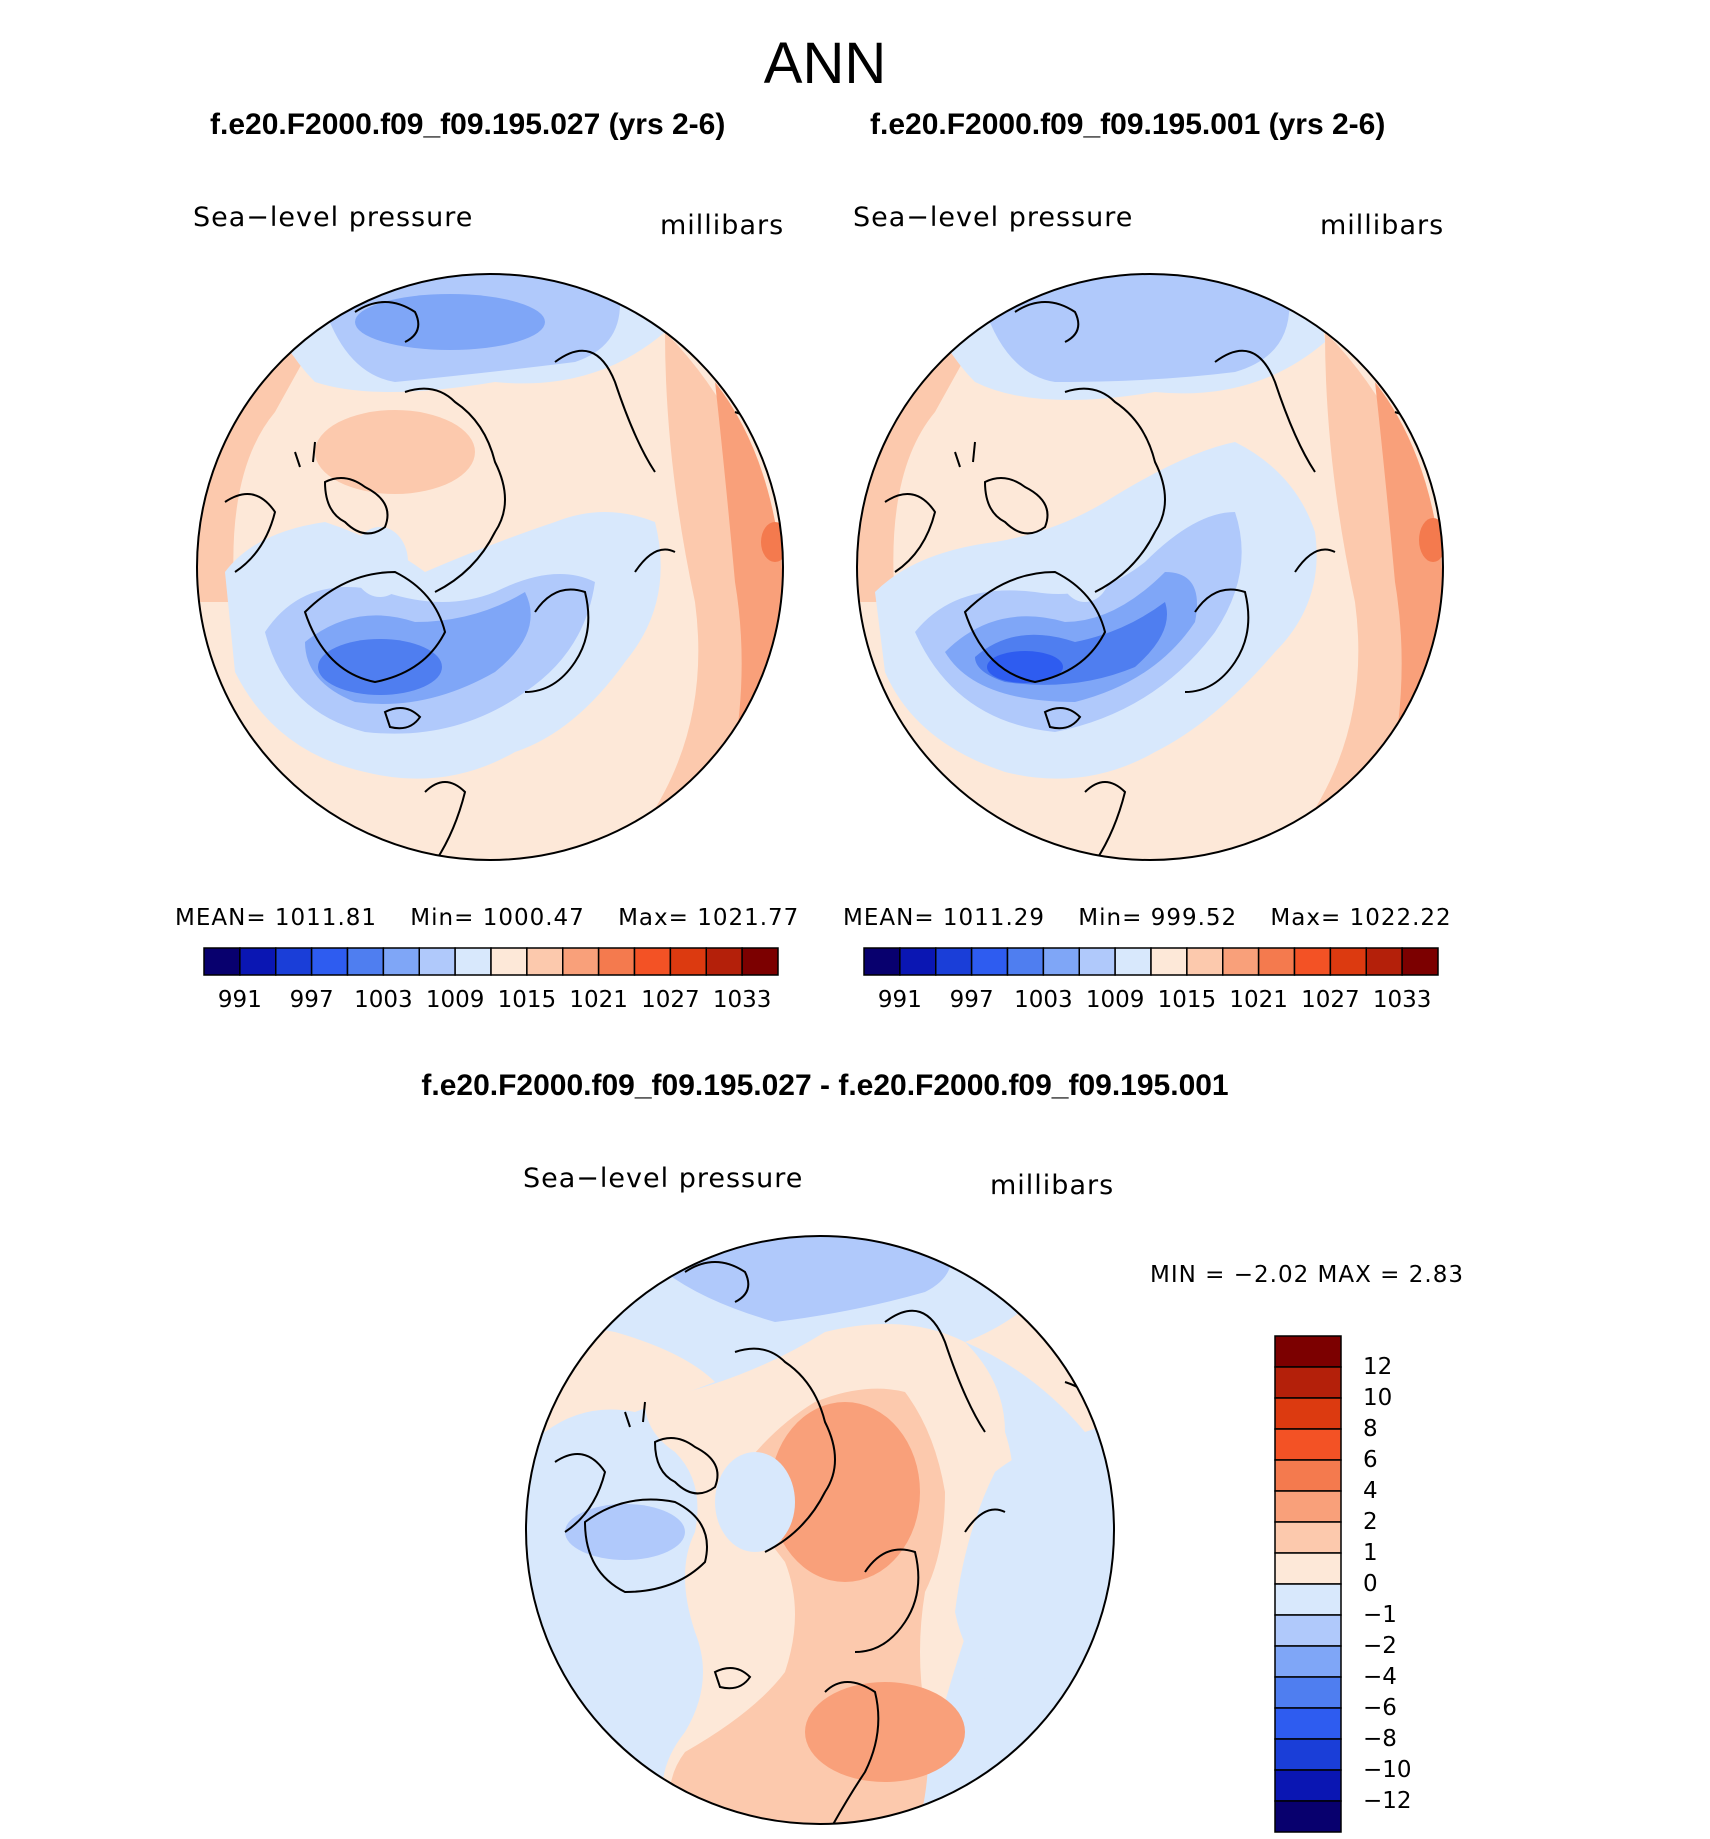 Image resolution: width=1710 pixels, height=1839 pixels. Describe the element at coordinates (653, 918) in the screenshot. I see `left-max-label: Max=` at that location.